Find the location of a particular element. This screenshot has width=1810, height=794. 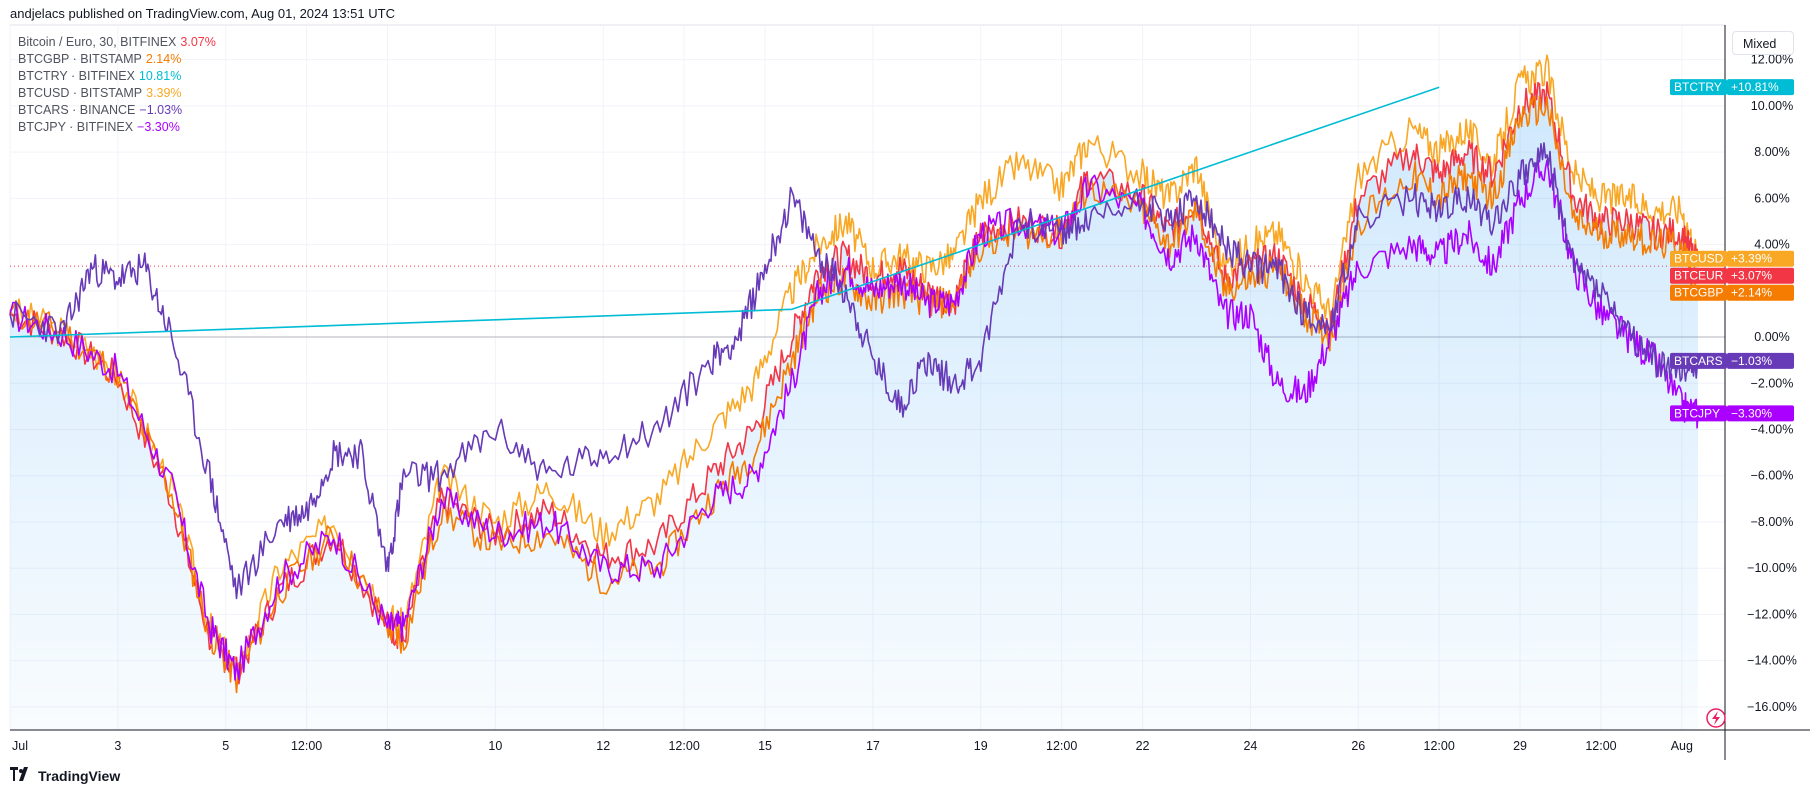

badge-value: +10.81% is located at coordinates (1755, 87).